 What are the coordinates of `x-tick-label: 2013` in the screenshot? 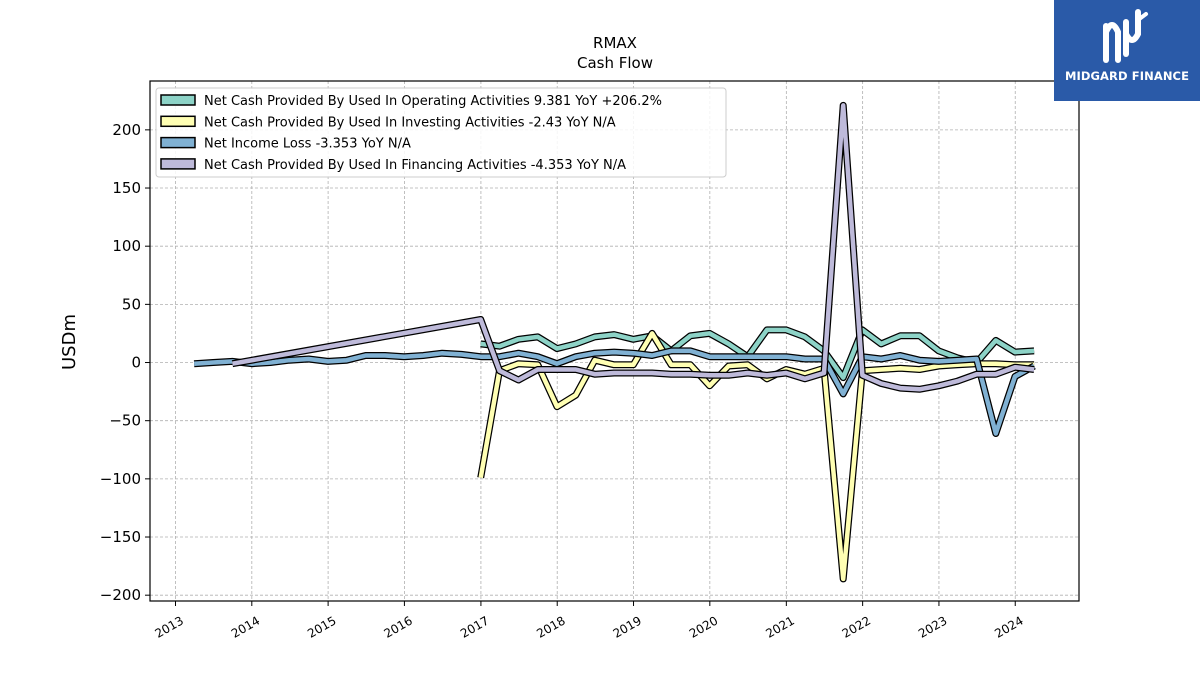 It's located at (169, 626).